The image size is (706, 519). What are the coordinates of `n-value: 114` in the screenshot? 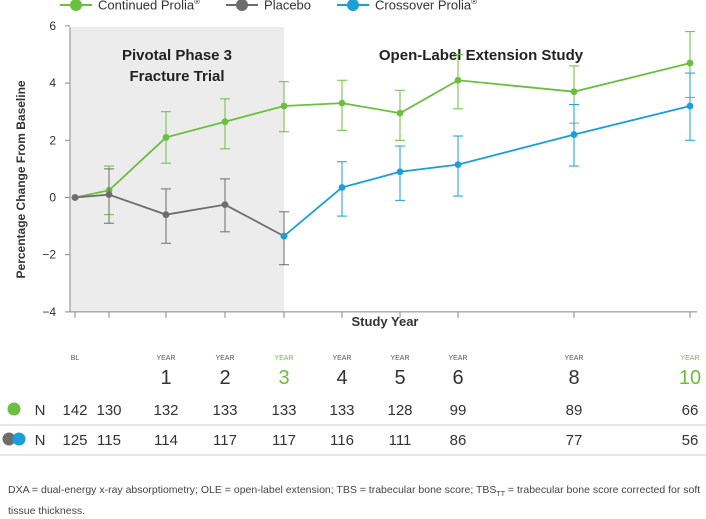 It's located at (166, 440).